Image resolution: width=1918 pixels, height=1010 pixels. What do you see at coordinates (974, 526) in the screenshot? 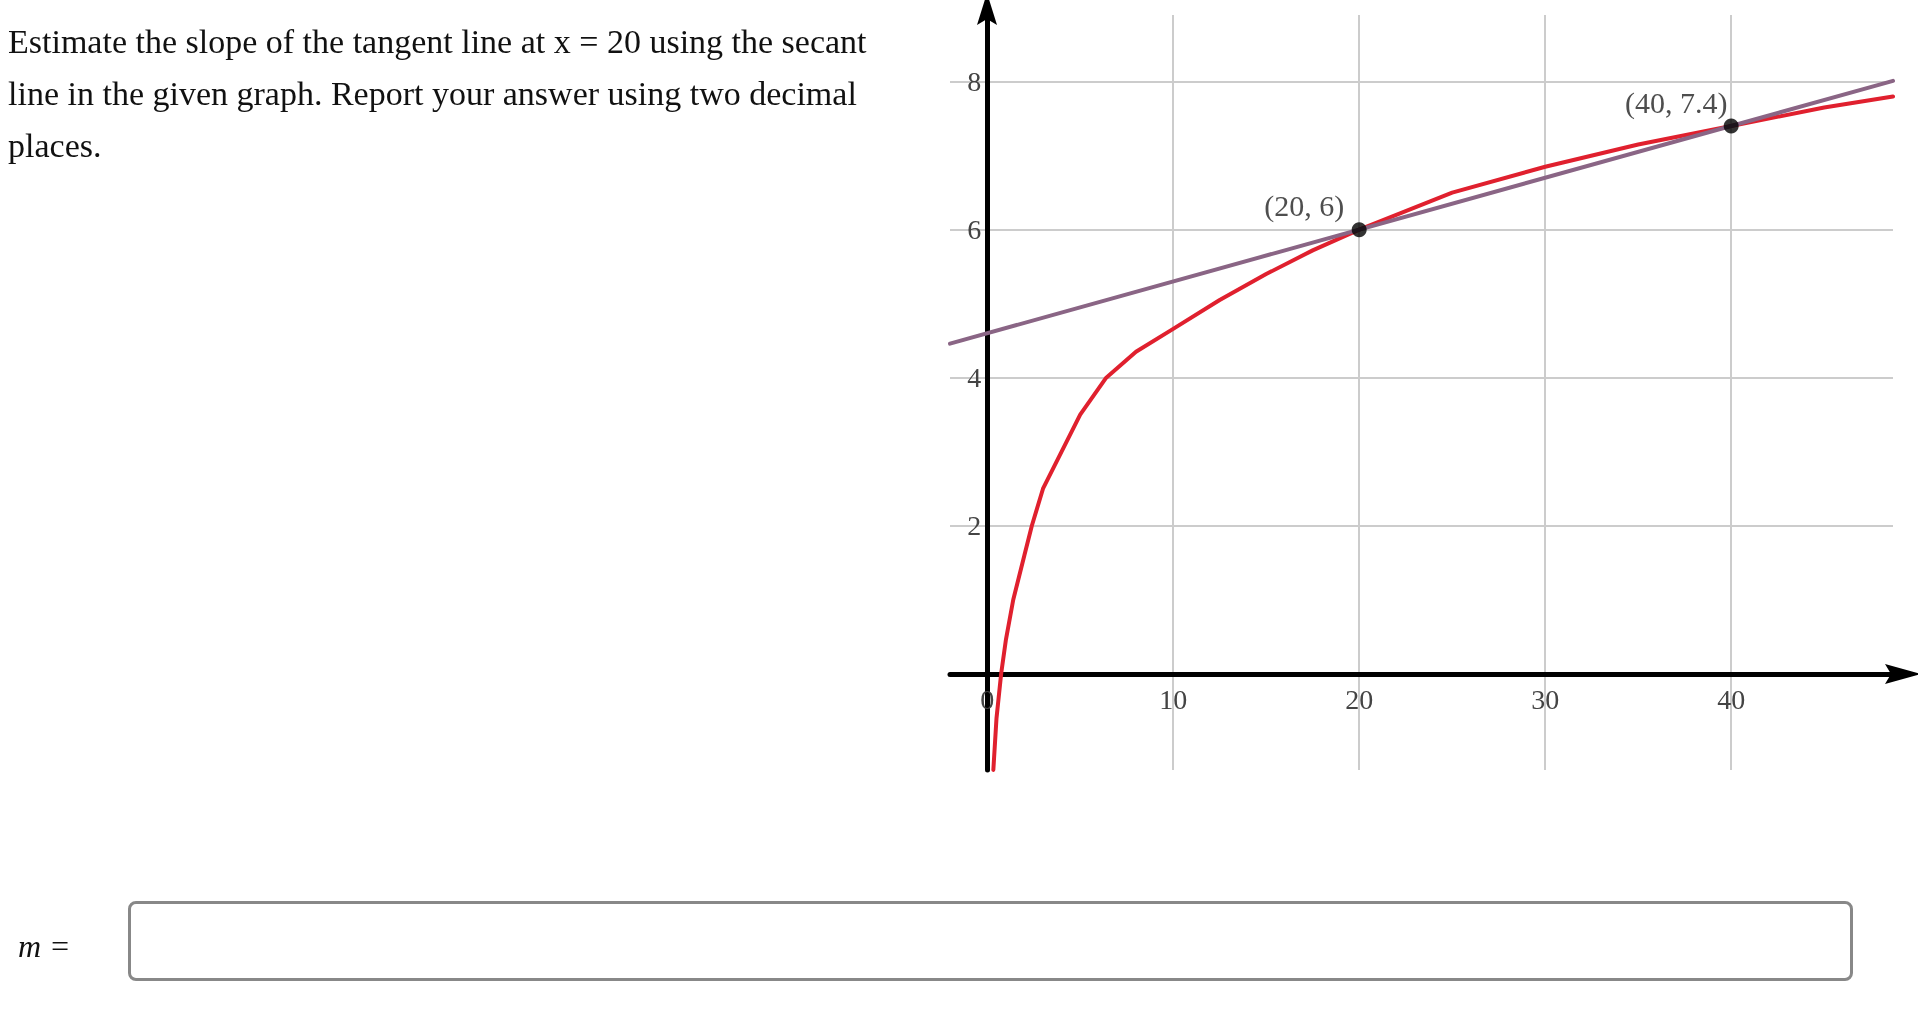
I see `y-tick-label: 2` at bounding box center [974, 526].